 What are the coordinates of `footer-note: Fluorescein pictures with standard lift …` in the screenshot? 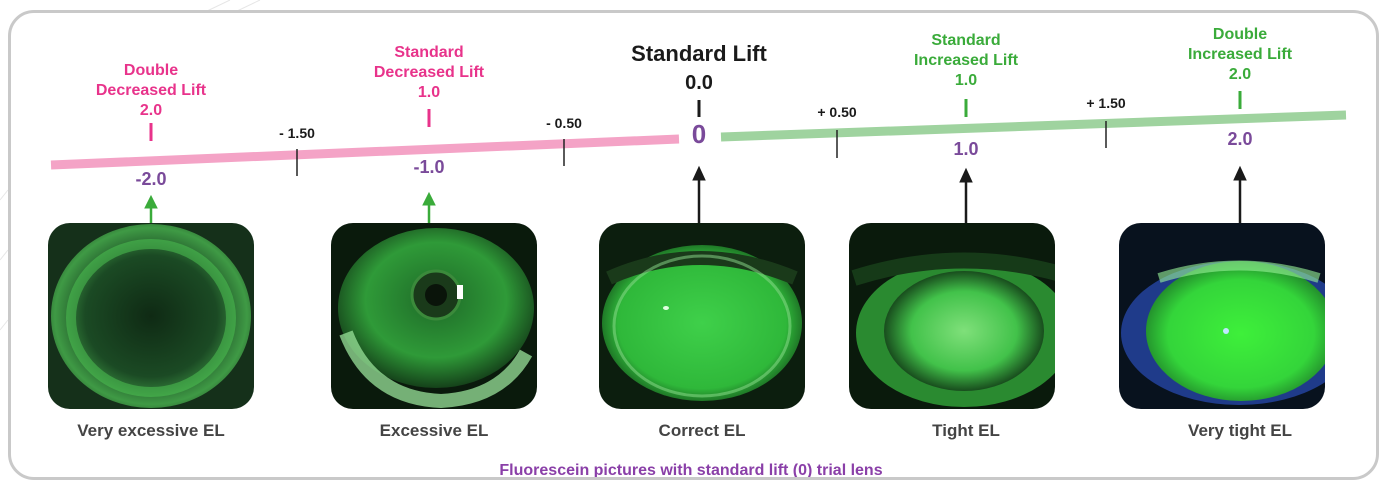 It's located at (691, 470).